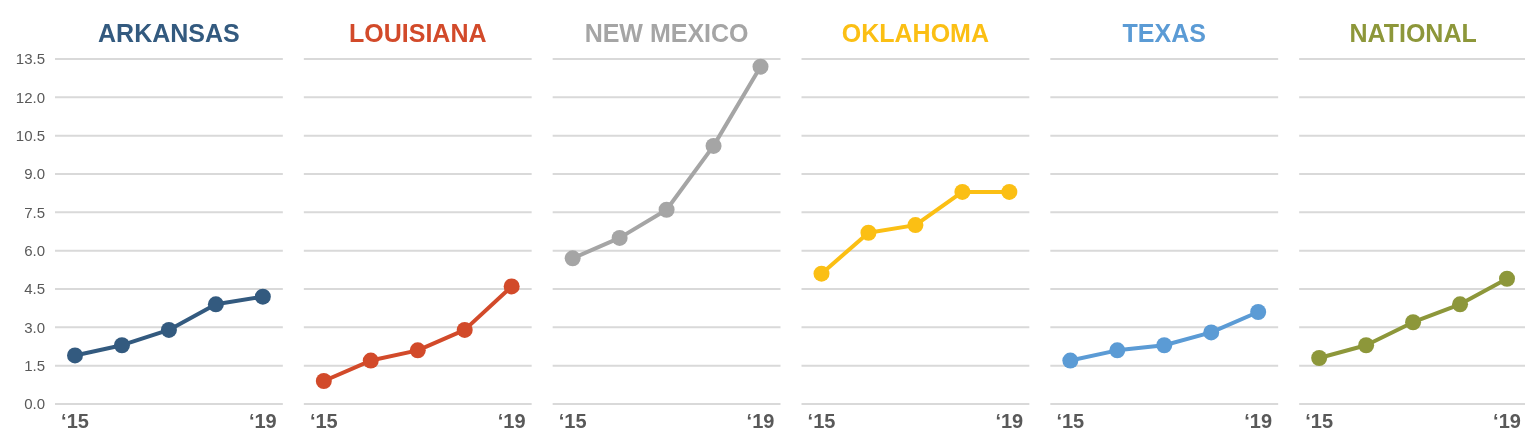  I want to click on chart-title: LOUISIANA, so click(418, 33).